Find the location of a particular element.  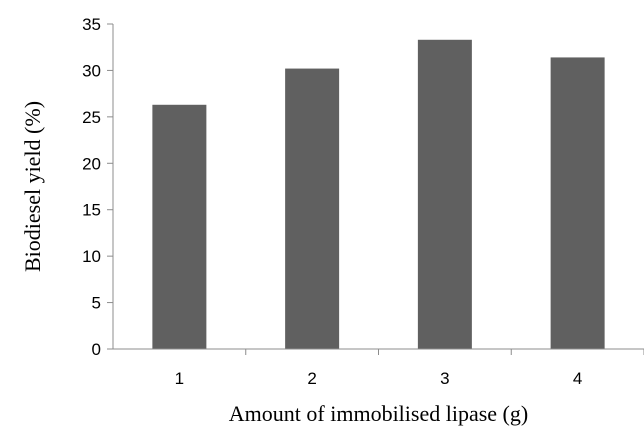

y-tick-label: 10 is located at coordinates (91, 256).